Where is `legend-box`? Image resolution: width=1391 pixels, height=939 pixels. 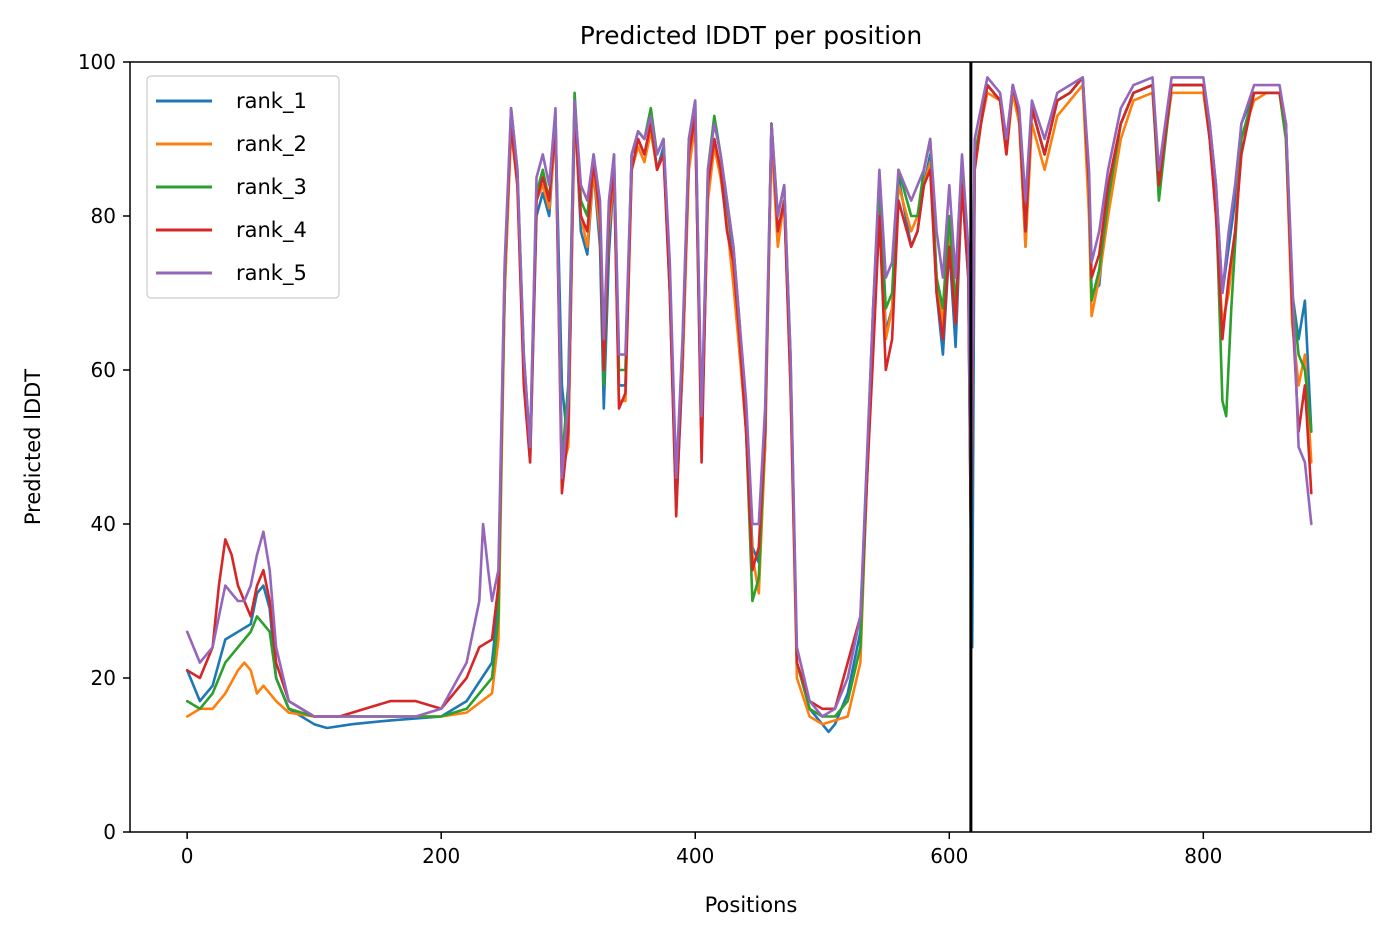
legend-box is located at coordinates (243, 187).